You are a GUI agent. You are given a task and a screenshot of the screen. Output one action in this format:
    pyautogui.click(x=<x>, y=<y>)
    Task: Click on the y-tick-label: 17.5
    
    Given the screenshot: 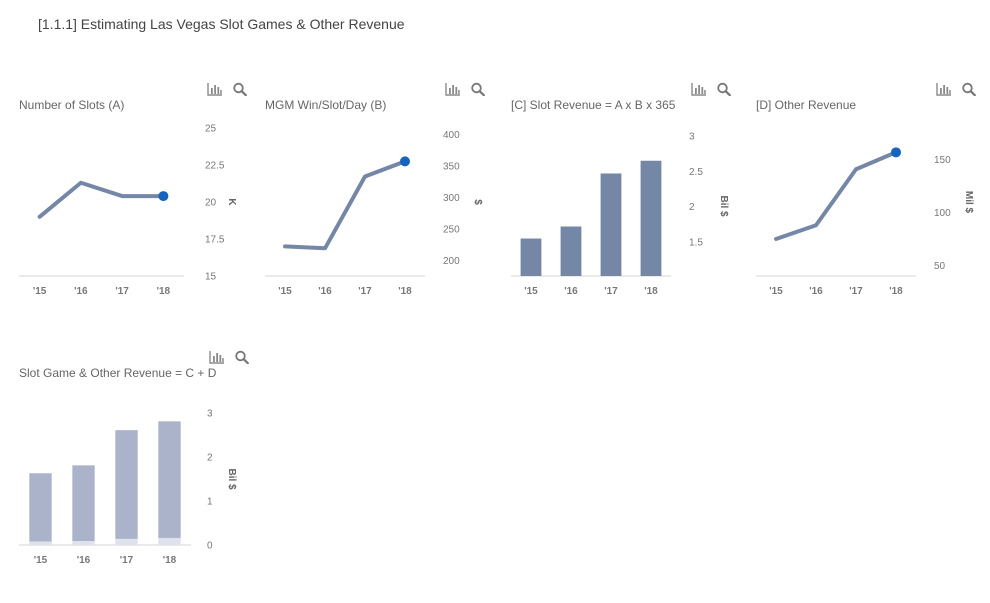 What is the action you would take?
    pyautogui.click(x=215, y=240)
    